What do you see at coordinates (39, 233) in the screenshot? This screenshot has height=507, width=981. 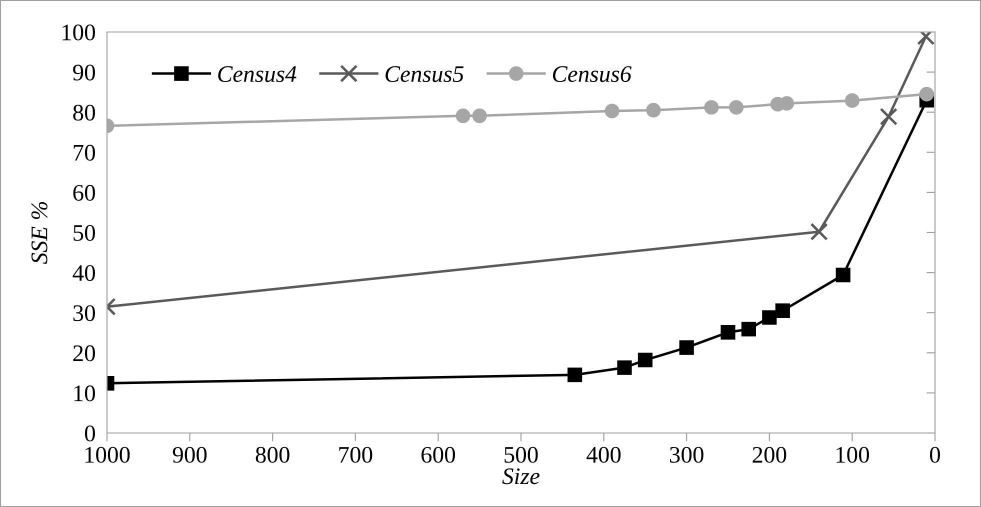 I see `y-axis-title: SSE %` at bounding box center [39, 233].